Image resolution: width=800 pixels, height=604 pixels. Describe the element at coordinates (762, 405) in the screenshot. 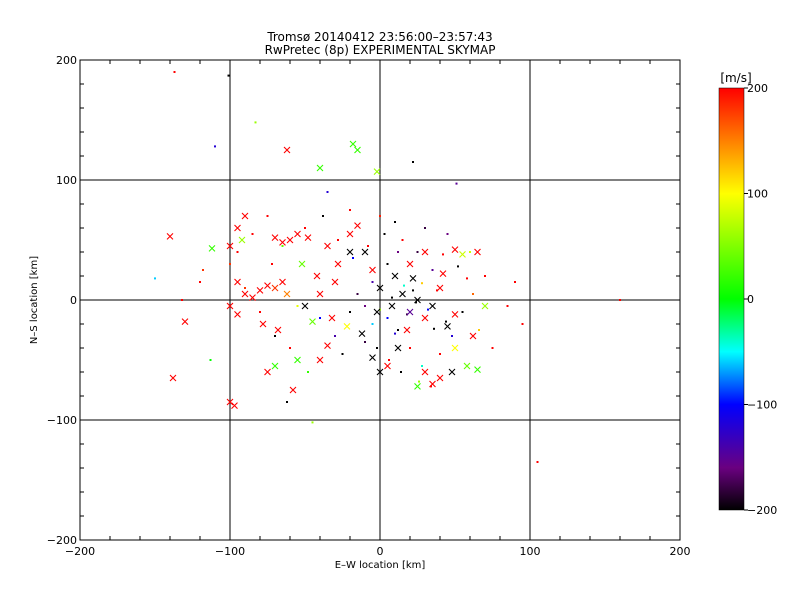

I see `colorbar-tick-label: −100` at that location.